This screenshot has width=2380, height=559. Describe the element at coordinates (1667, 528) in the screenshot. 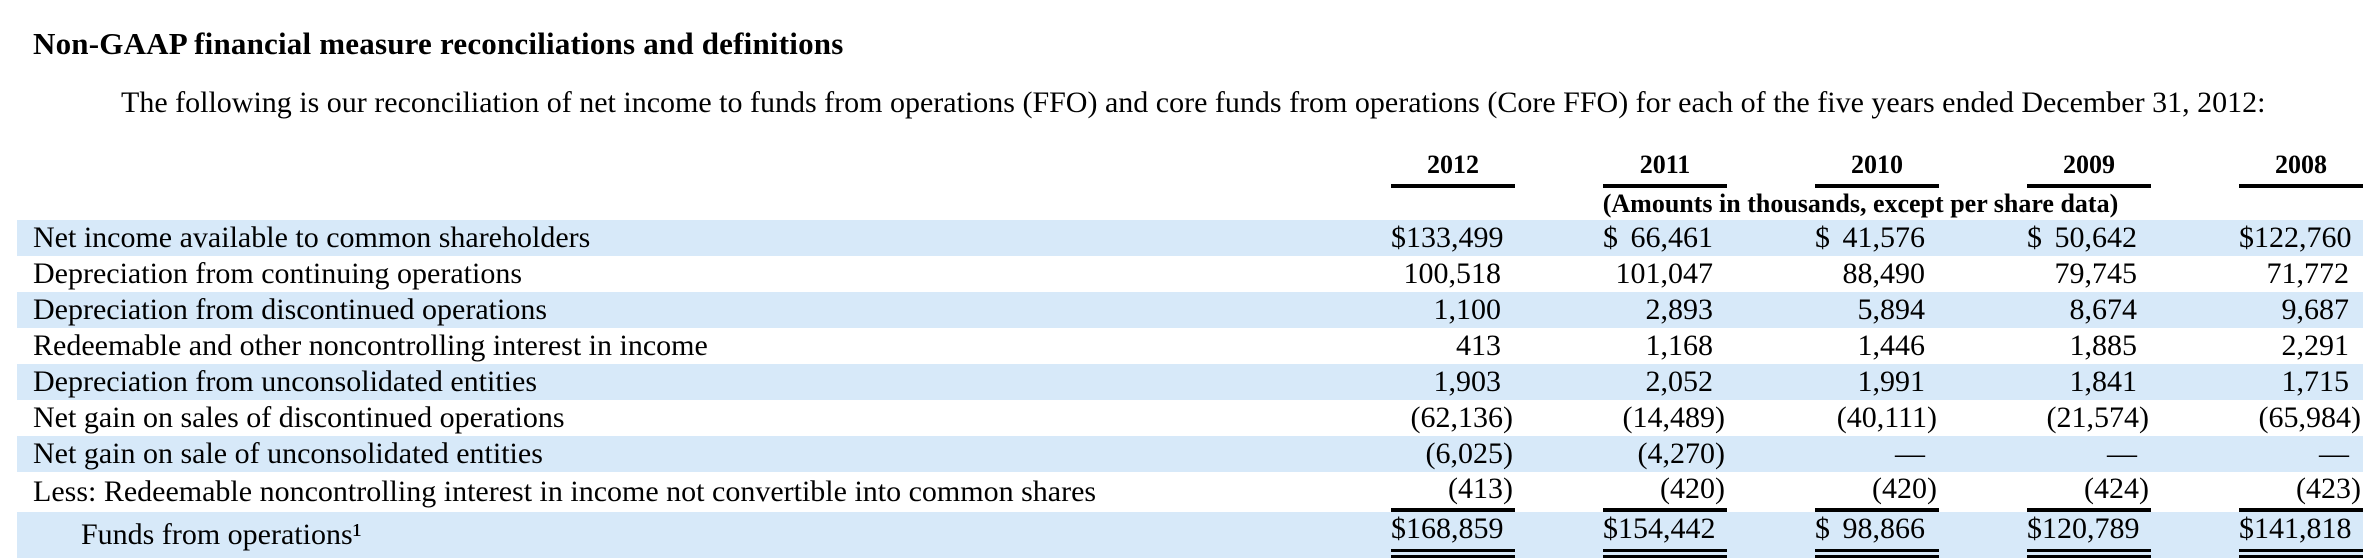

I see `cell-value: 154,442` at that location.